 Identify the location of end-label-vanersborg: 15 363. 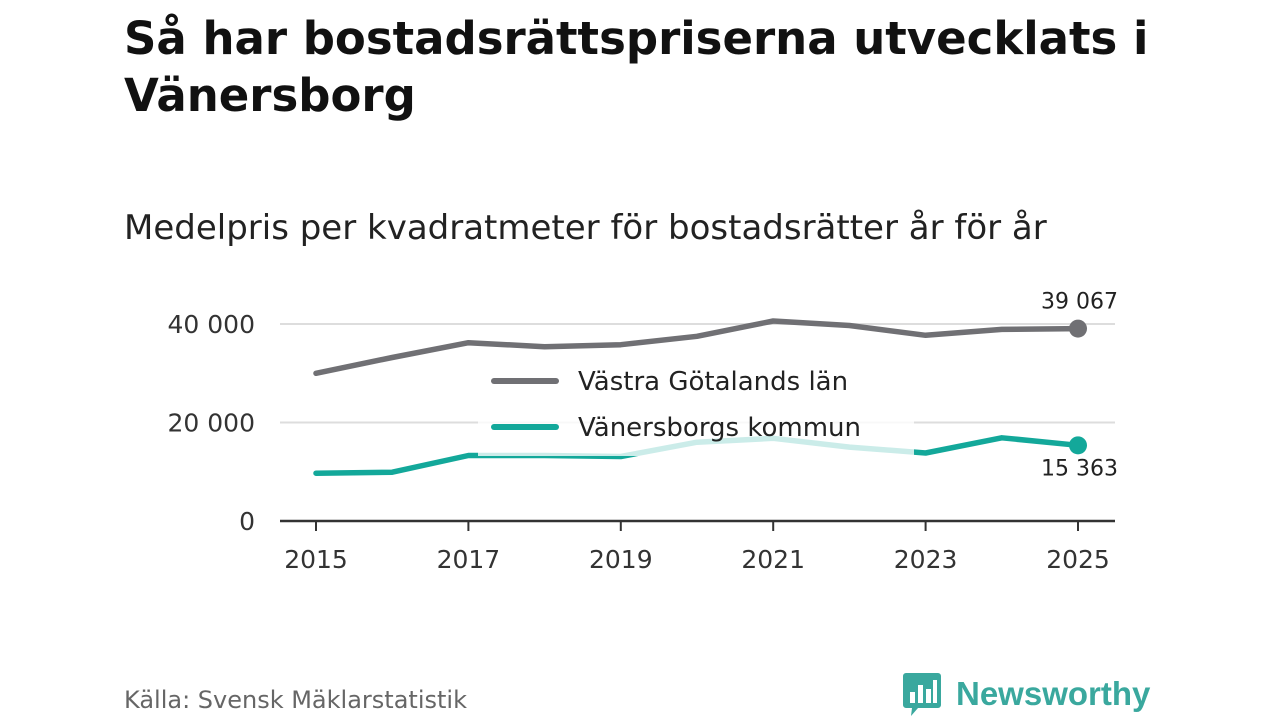
(1079, 468).